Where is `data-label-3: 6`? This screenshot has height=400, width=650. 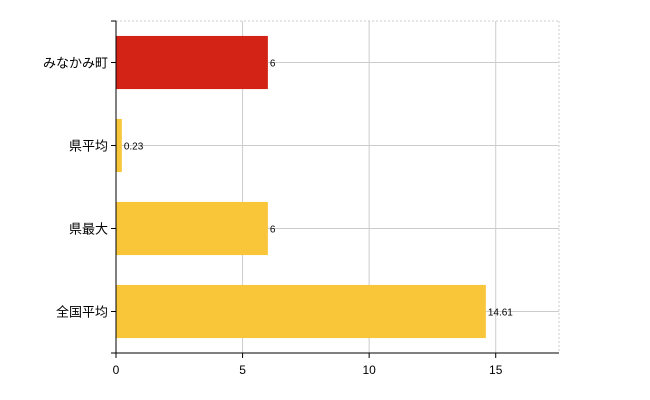
data-label-3: 6 is located at coordinates (273, 230).